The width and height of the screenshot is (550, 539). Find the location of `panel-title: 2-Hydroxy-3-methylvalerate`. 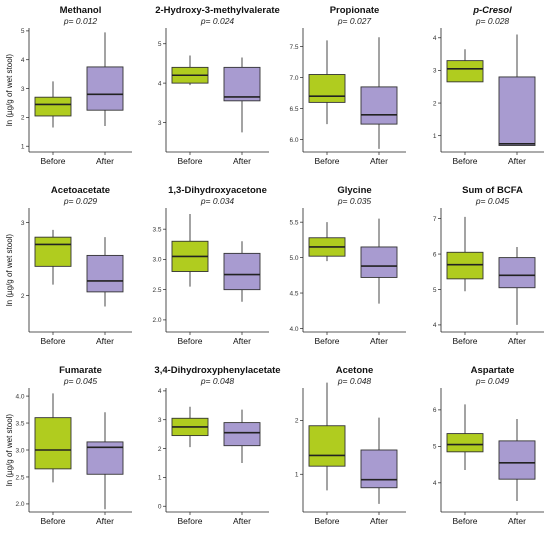

panel-title: 2-Hydroxy-3-methylvalerate is located at coordinates (217, 10).